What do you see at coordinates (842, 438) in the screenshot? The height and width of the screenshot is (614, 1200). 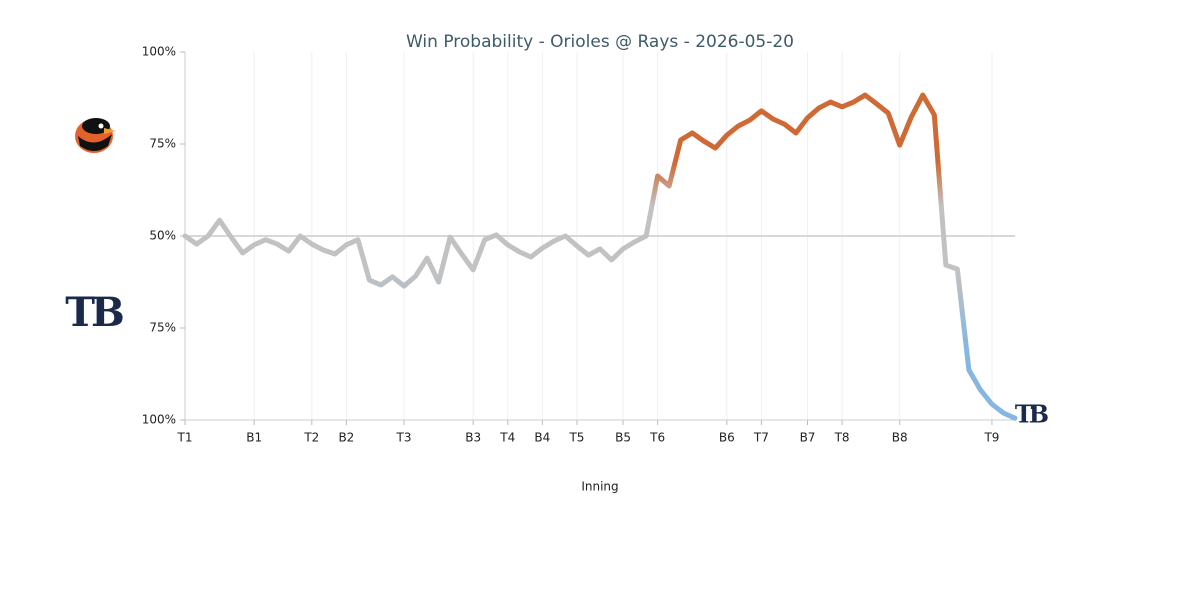 I see `x-tick-label: T8` at bounding box center [842, 438].